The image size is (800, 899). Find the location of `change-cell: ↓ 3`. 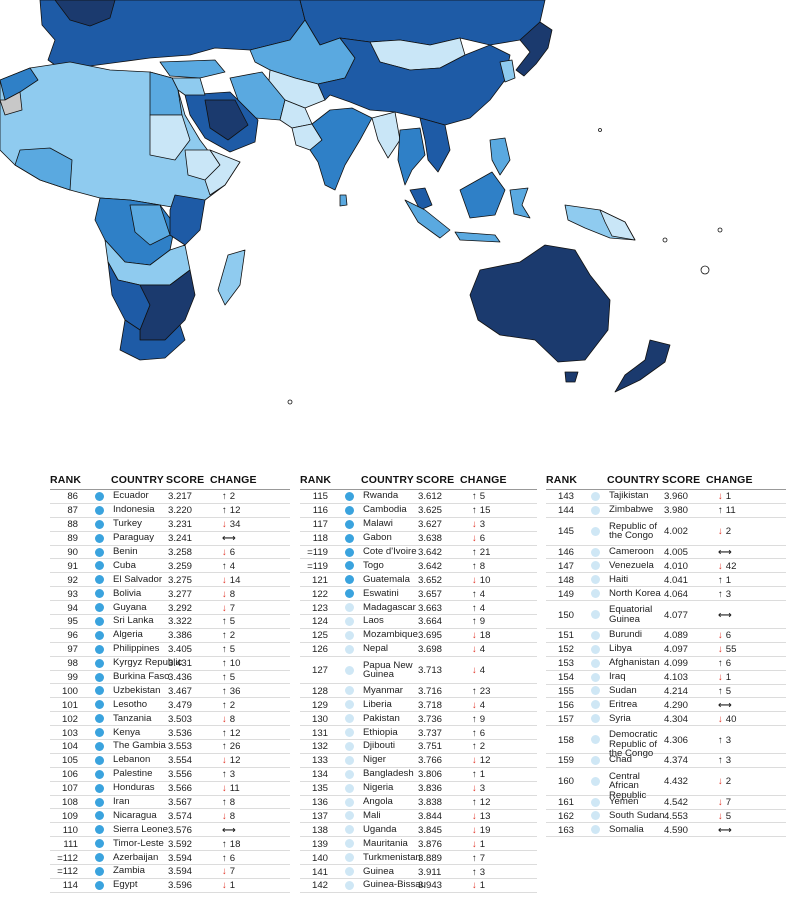

change-cell: ↓ 3 is located at coordinates (478, 524).